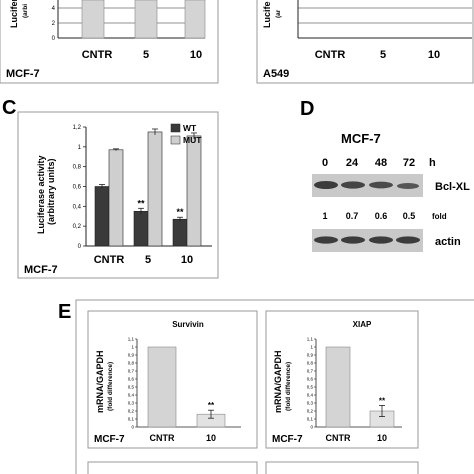 This screenshot has width=474, height=474. Describe the element at coordinates (310, 371) in the screenshot. I see `xiap-ytick-label: 0,7` at that location.